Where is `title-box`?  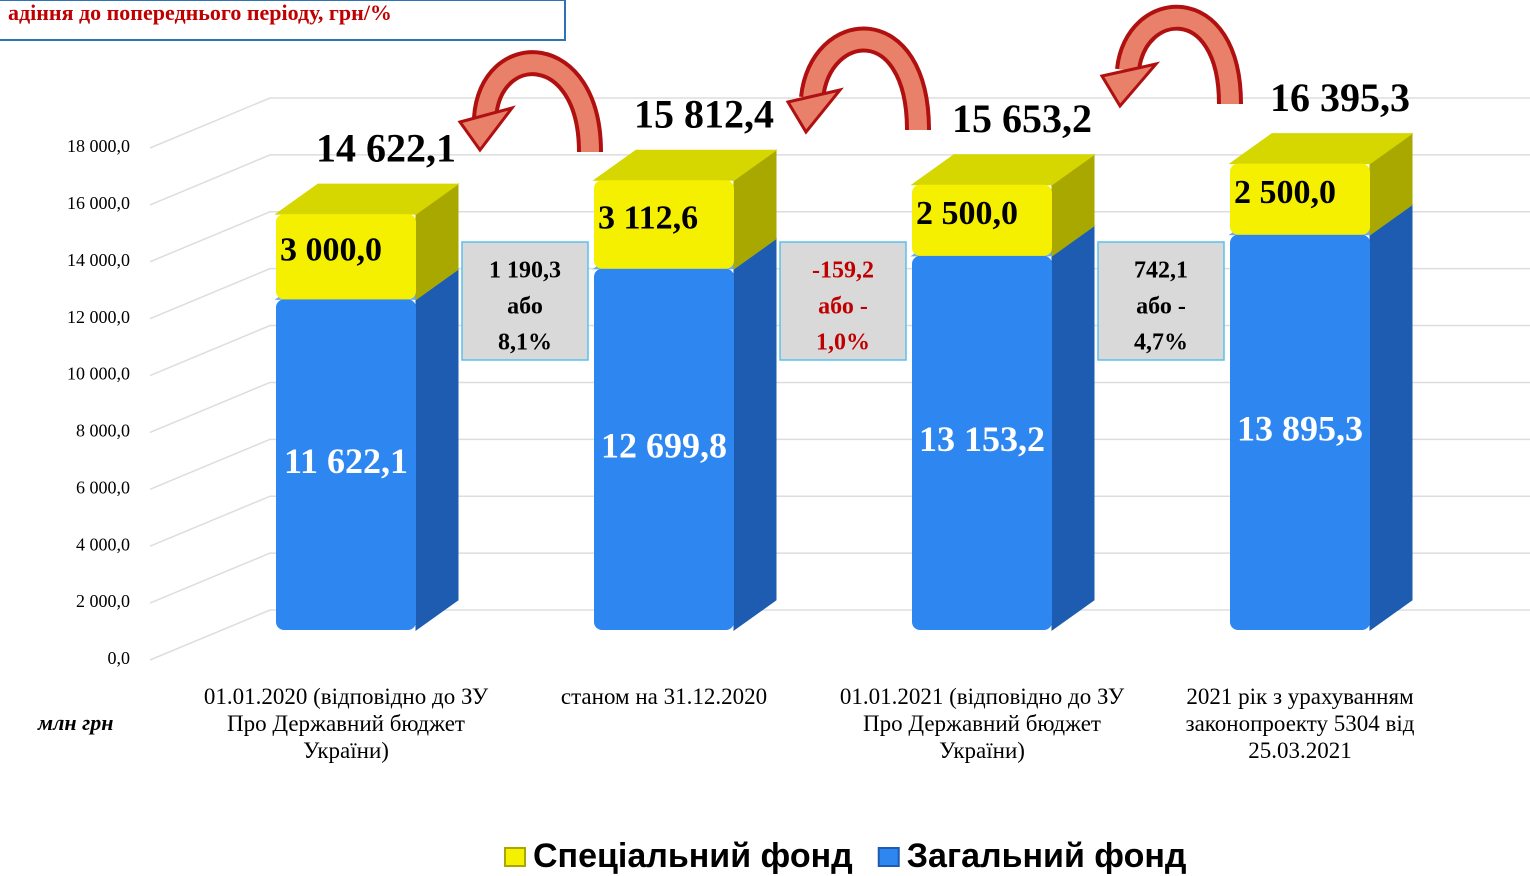 title-box is located at coordinates (283, 20).